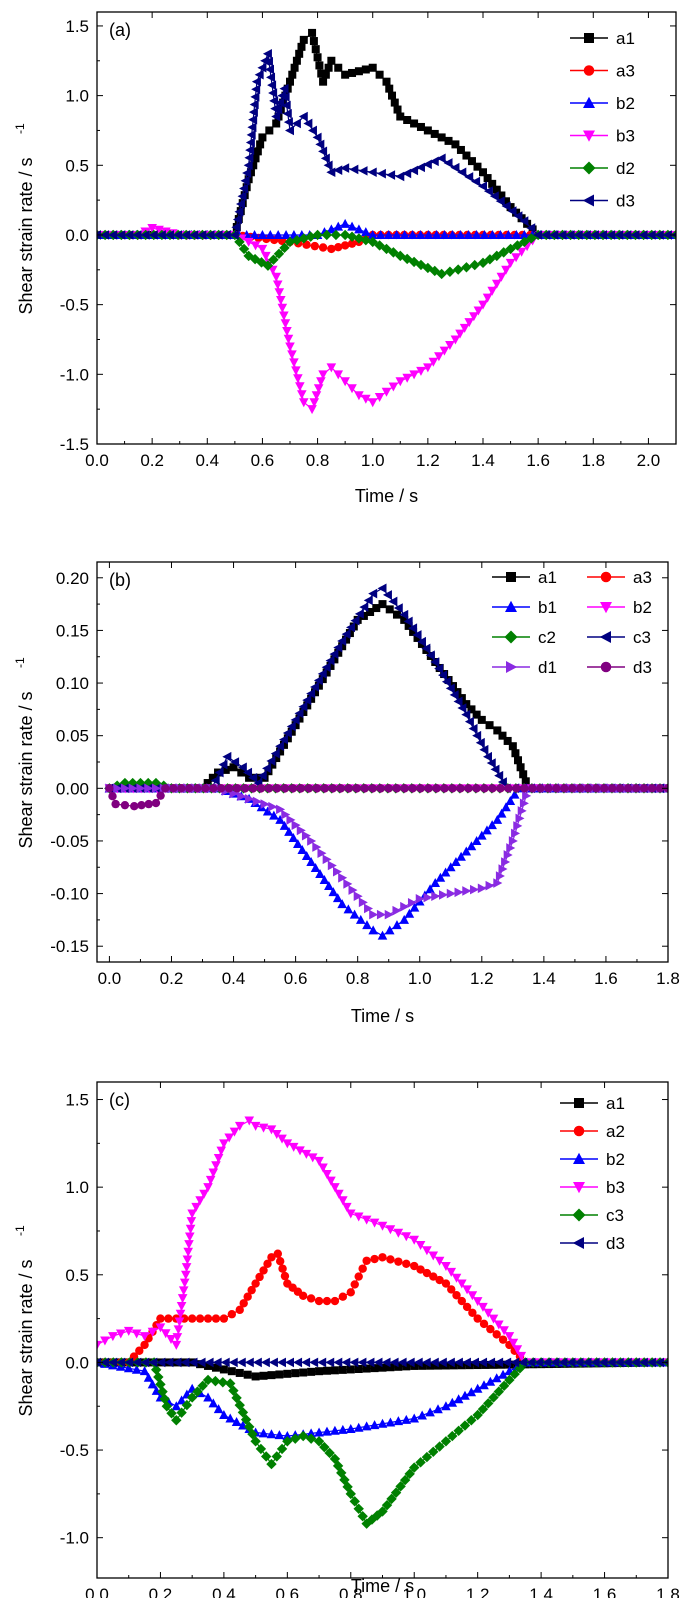  What do you see at coordinates (388, 851) in the screenshot?
I see `series-line-d1` at bounding box center [388, 851].